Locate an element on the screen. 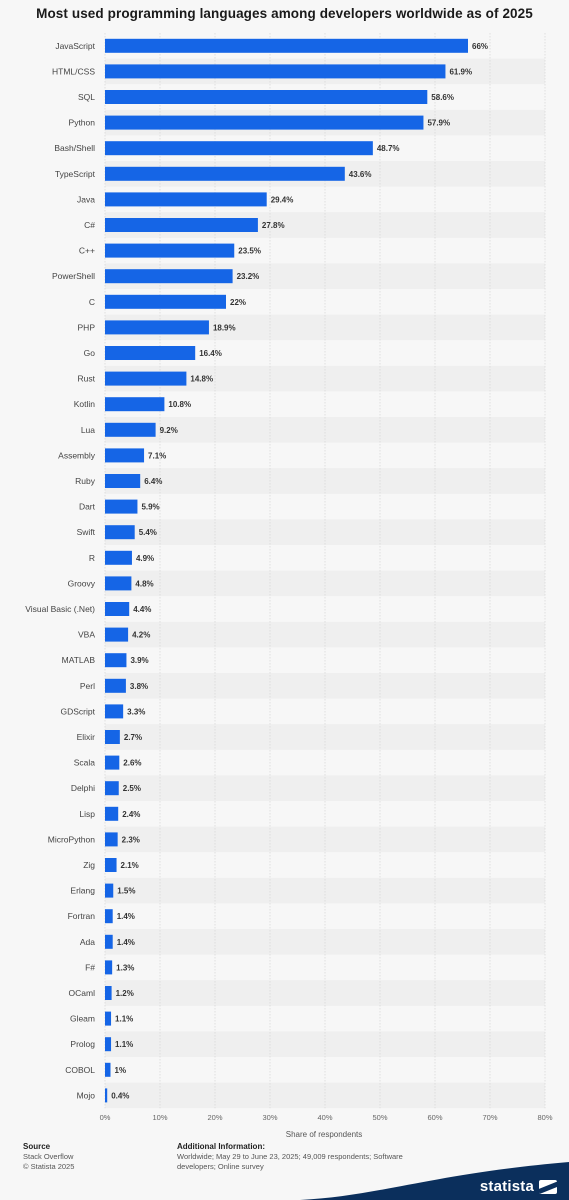  tick-label: 60% is located at coordinates (434, 1117).